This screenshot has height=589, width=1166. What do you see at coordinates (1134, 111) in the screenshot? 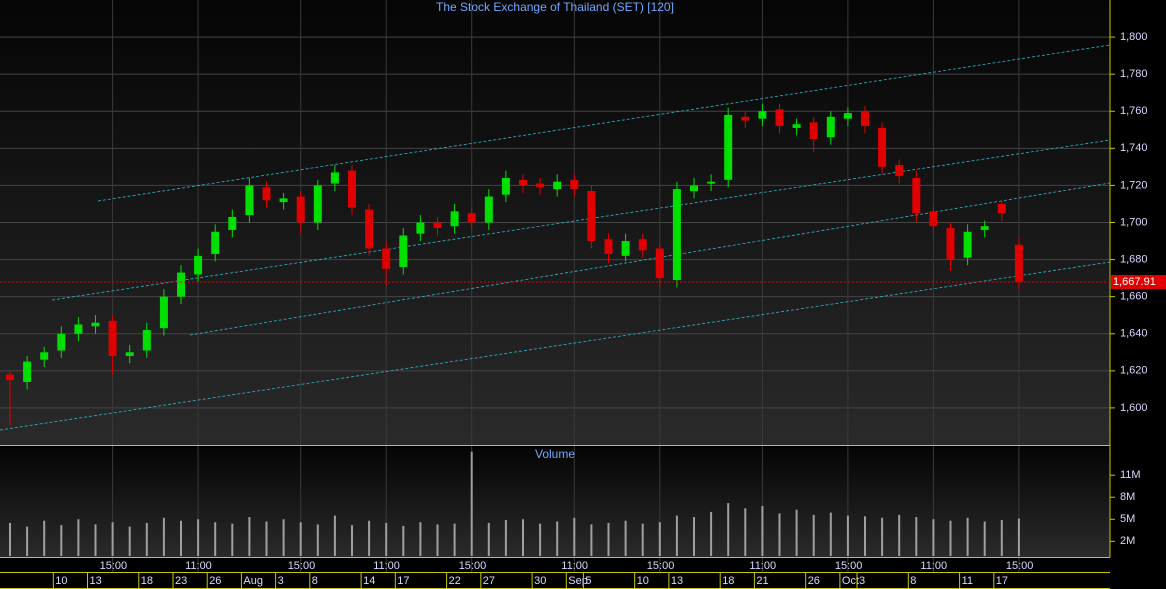
I see `y-tick-label: 1,760` at bounding box center [1134, 111].